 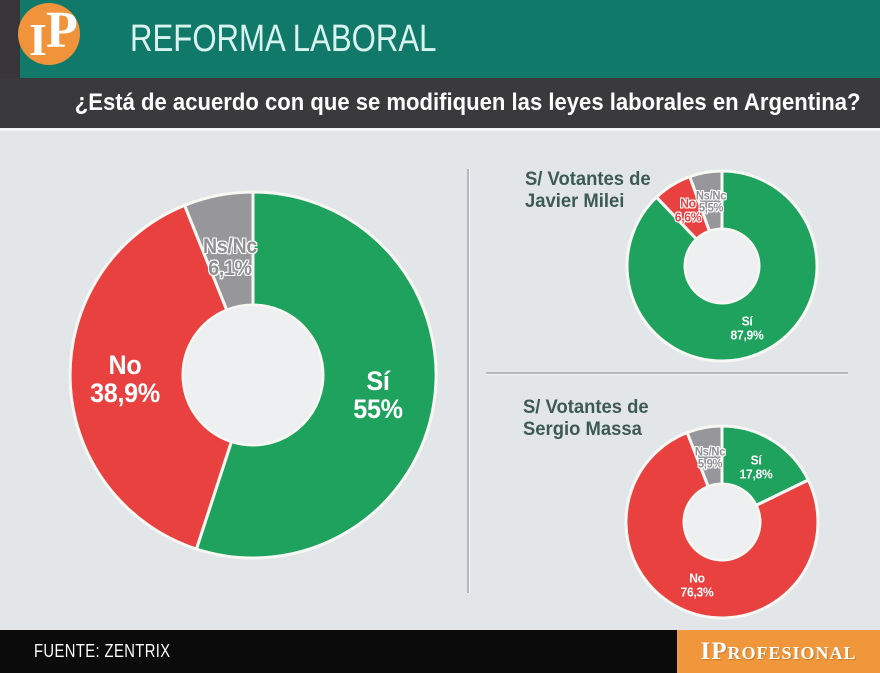 I want to click on logo-letter-p: P, so click(x=62, y=30).